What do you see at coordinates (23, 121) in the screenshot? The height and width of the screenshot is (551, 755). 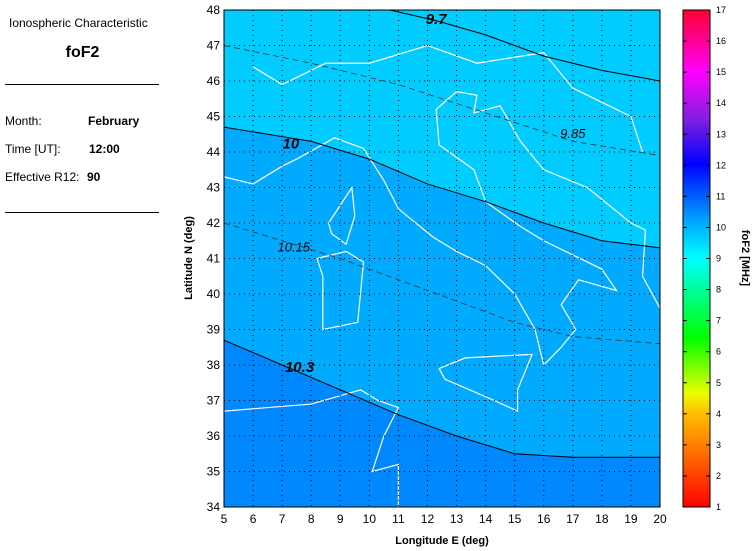 I see `month-label: Month:` at bounding box center [23, 121].